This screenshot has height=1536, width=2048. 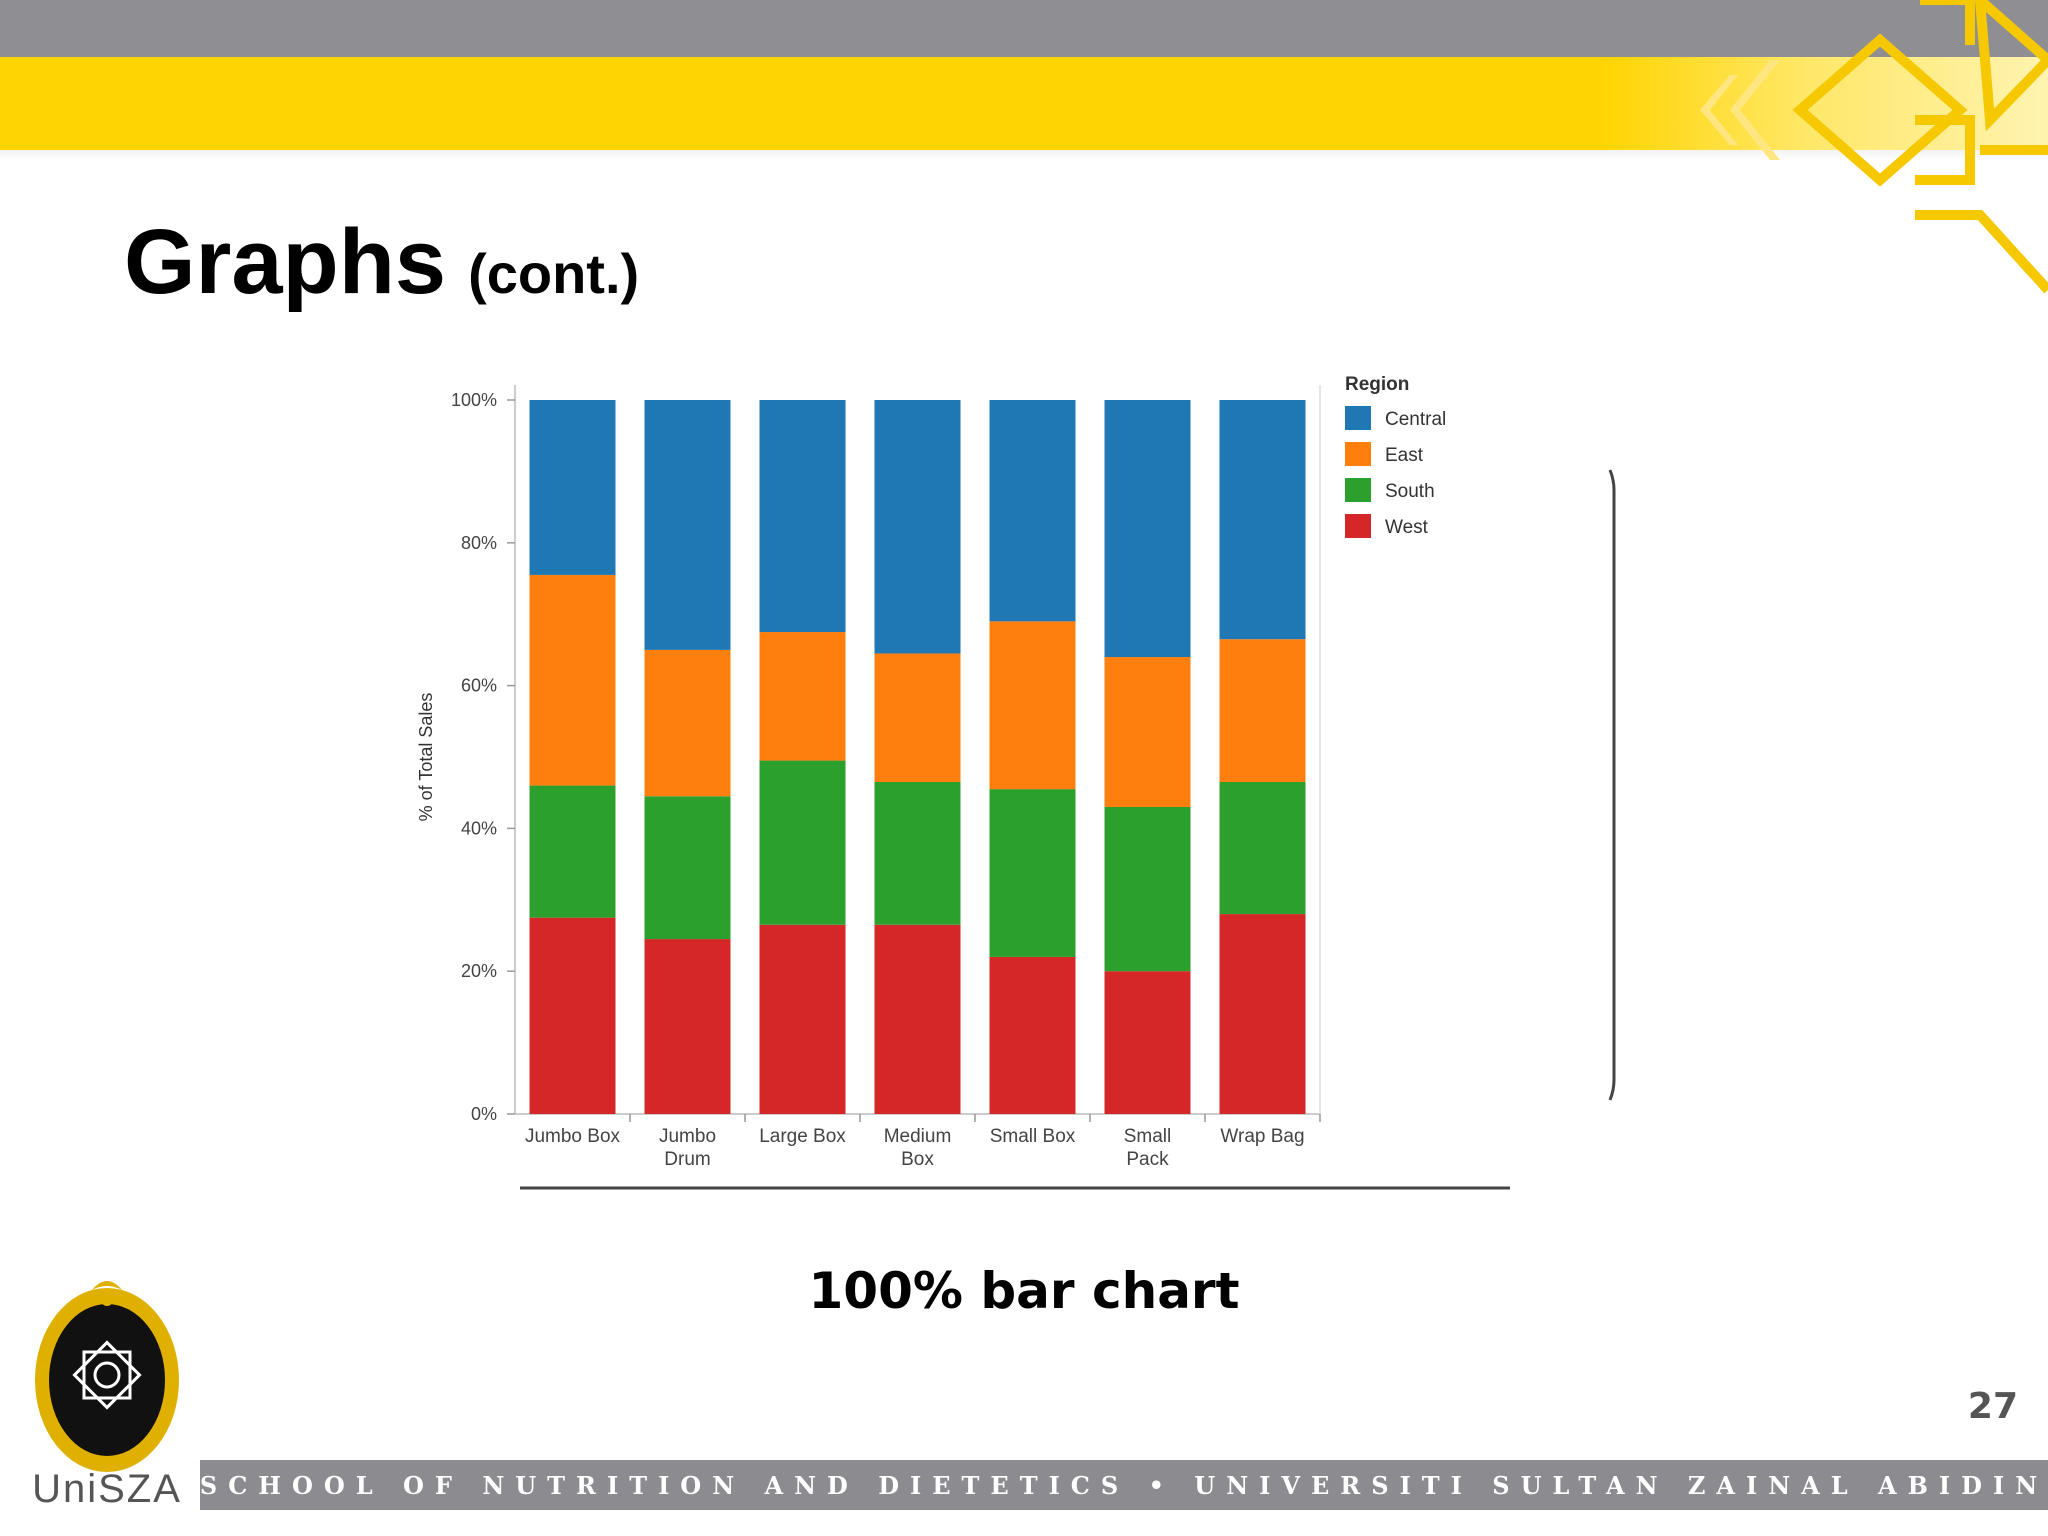 I want to click on slide-title: Graphs (cont.), so click(x=381, y=262).